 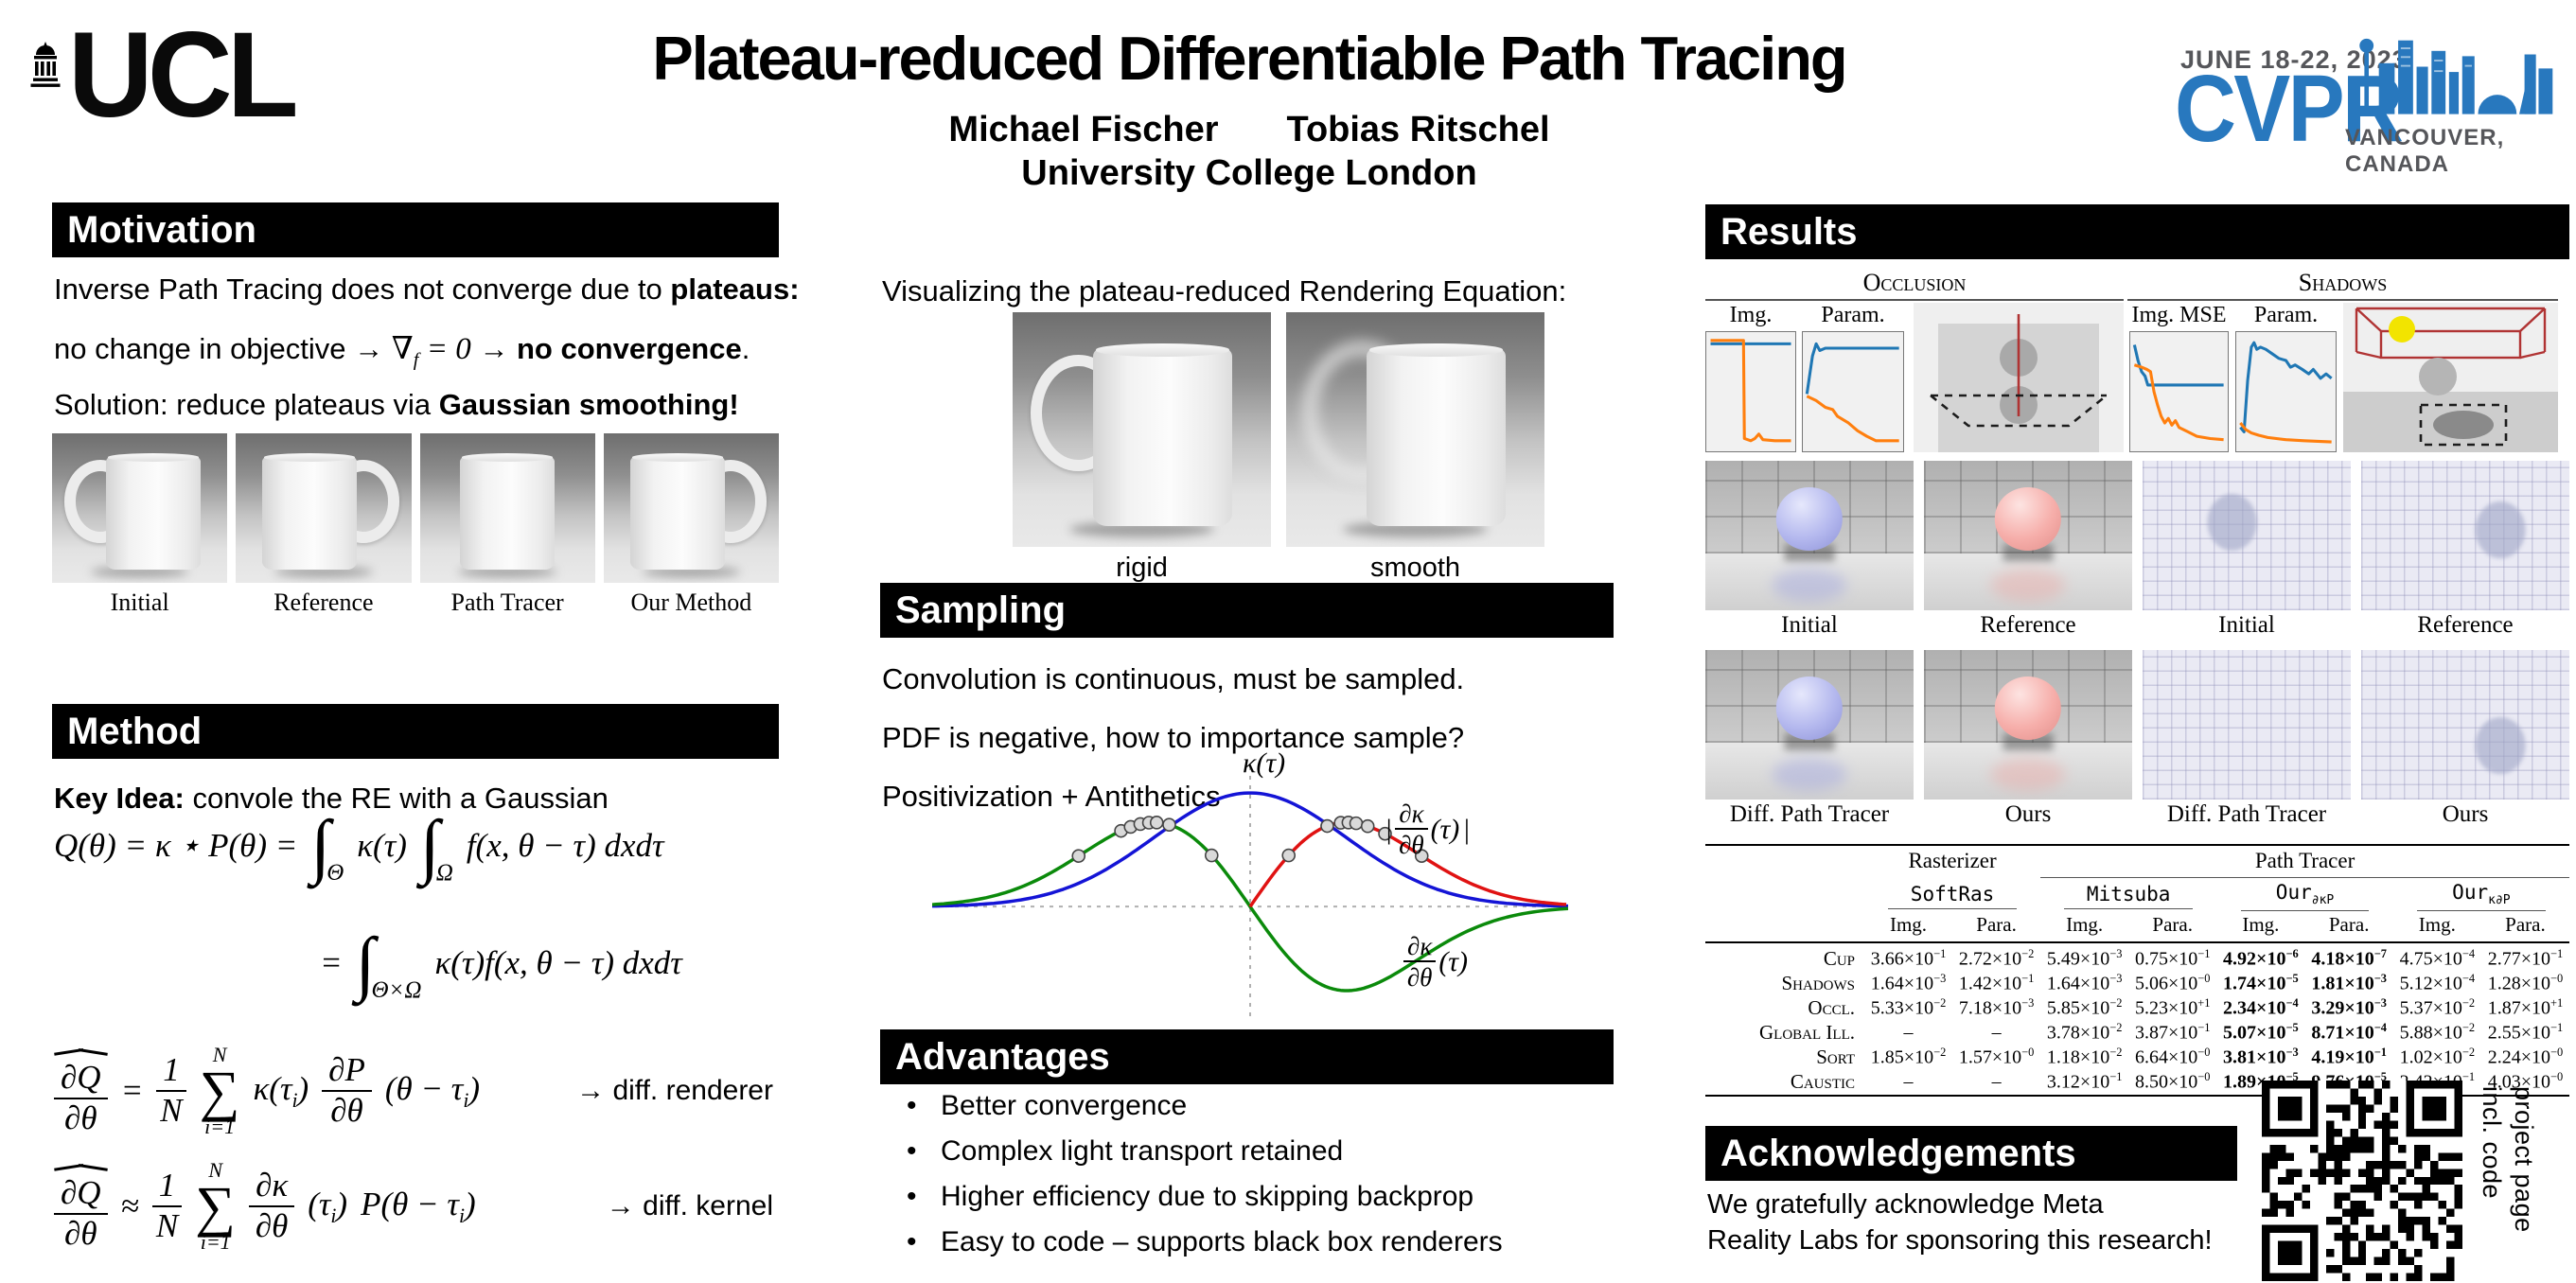 What do you see at coordinates (2525, 984) in the screenshot?
I see `table-value: 1.28×10−0` at bounding box center [2525, 984].